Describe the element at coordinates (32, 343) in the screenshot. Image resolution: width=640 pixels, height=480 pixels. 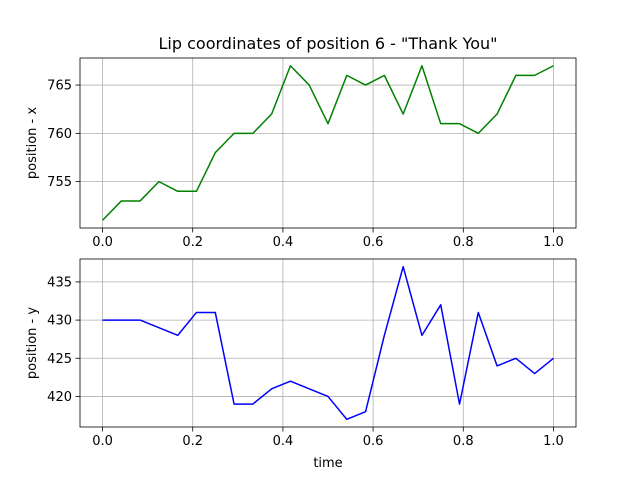
I see `chart-1-y-axis-label: position - y` at that location.